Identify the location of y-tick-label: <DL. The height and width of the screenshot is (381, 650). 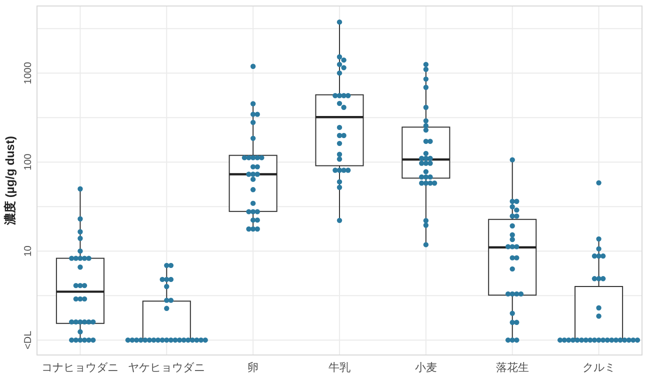
(28, 340).